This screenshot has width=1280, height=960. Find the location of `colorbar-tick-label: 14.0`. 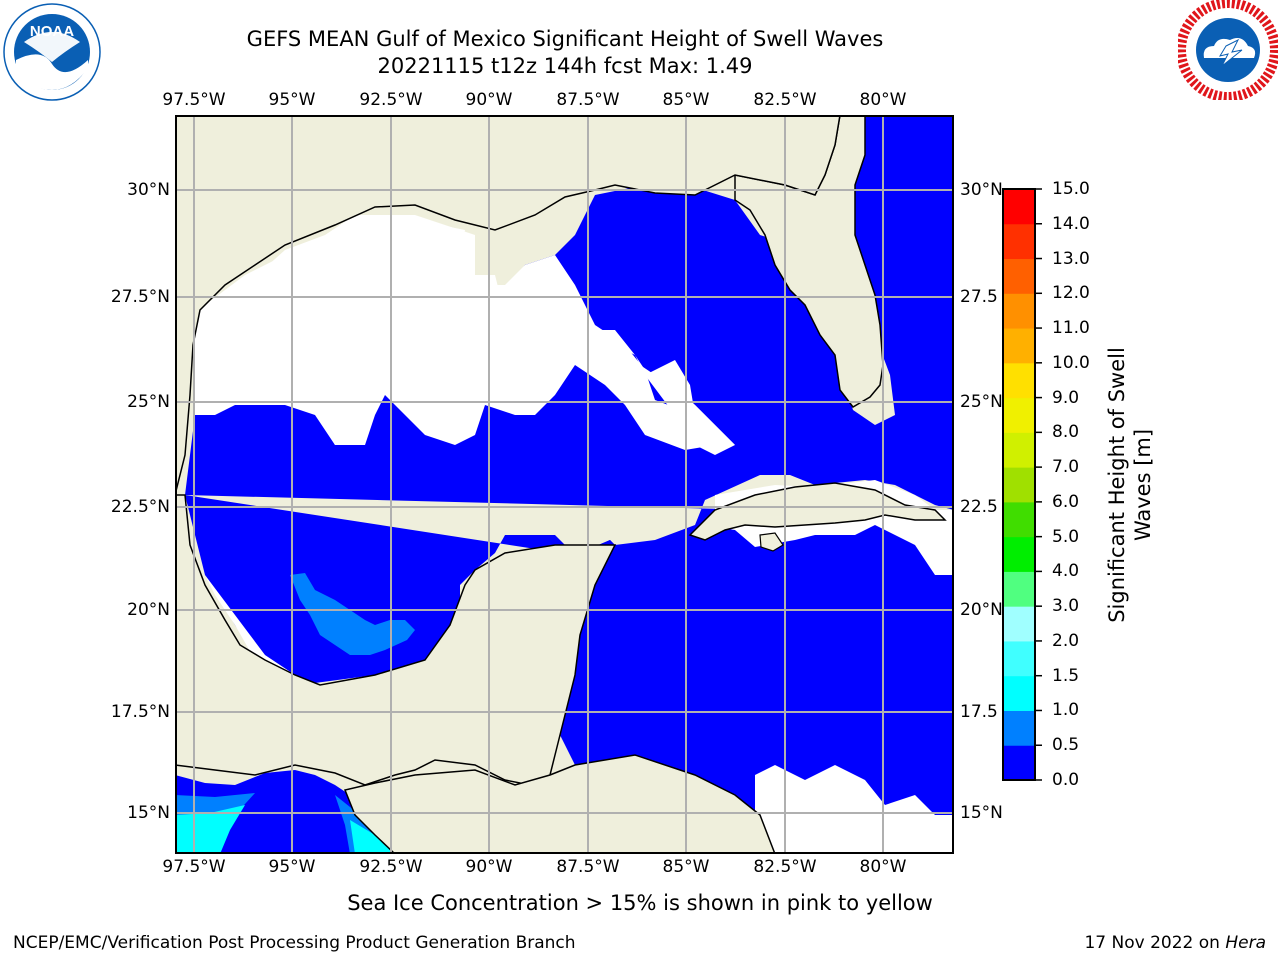

colorbar-tick-label: 14.0 is located at coordinates (1071, 223).